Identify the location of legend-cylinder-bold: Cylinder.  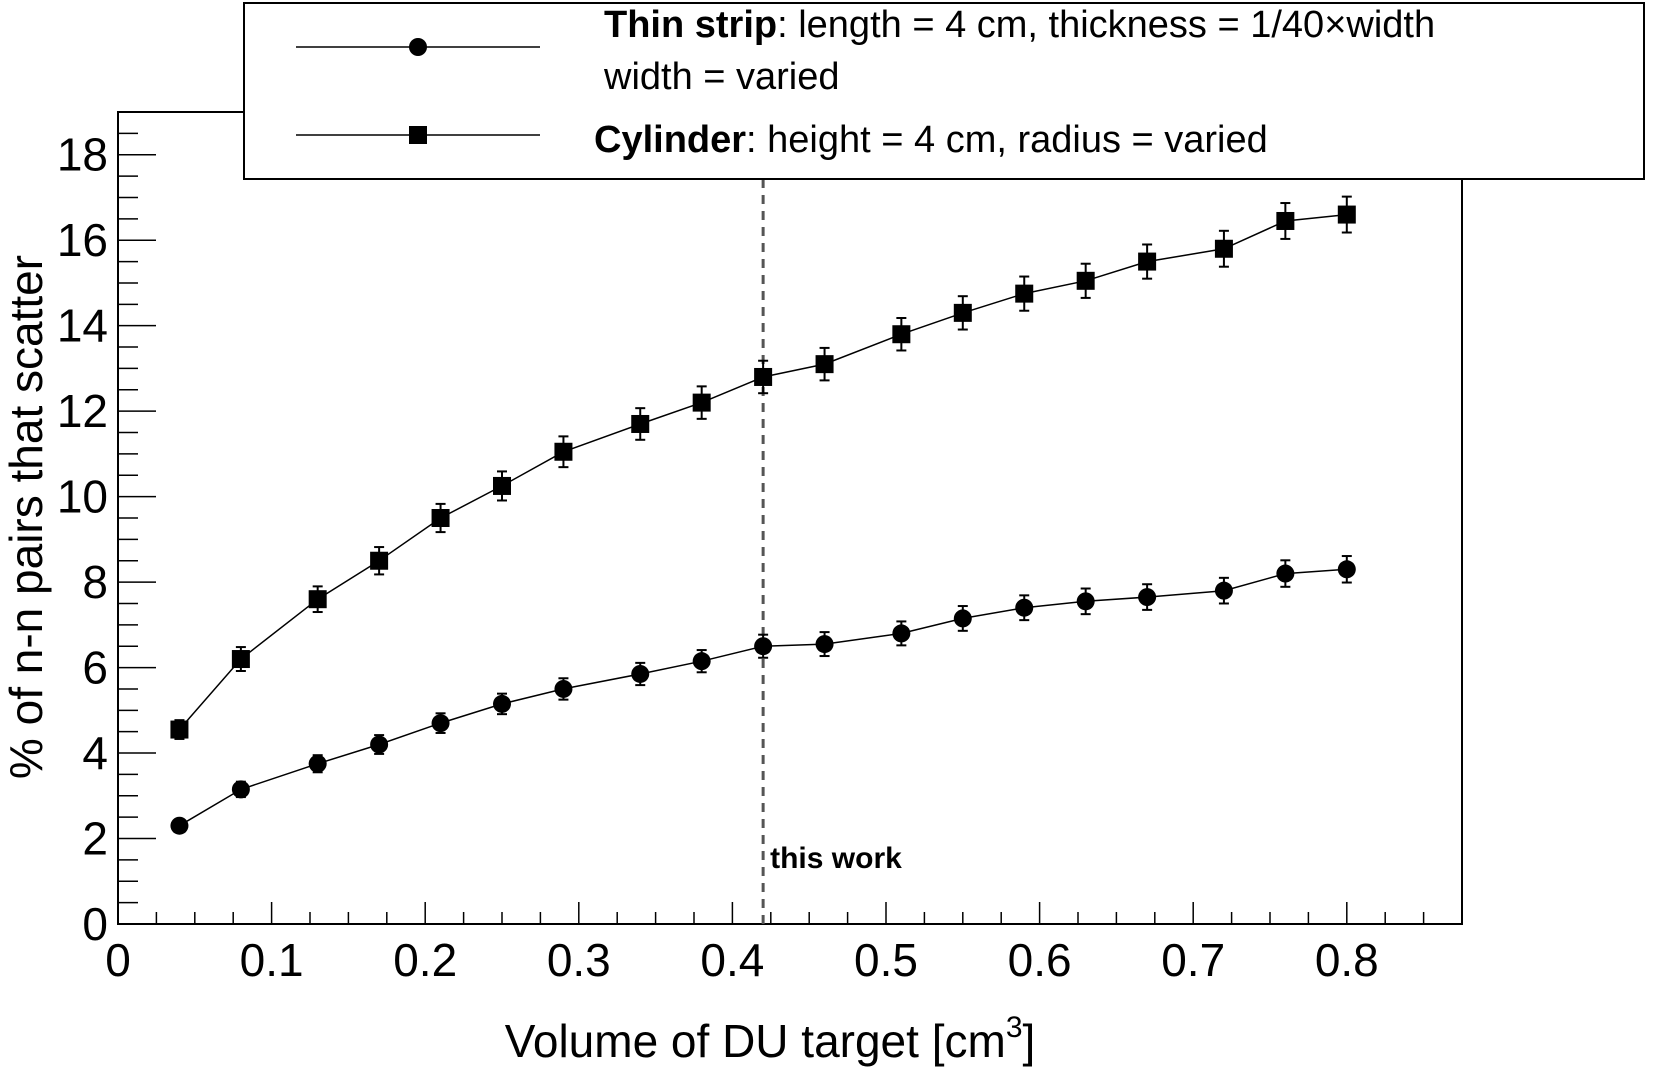
(670, 140).